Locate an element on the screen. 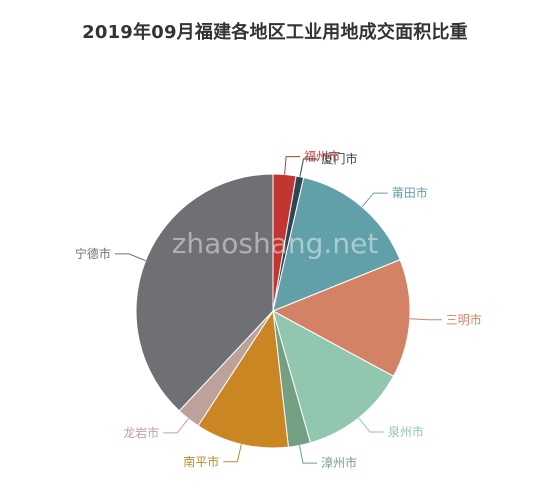 This screenshot has width=550, height=490. slice-label-4: 泉州市 is located at coordinates (406, 431).